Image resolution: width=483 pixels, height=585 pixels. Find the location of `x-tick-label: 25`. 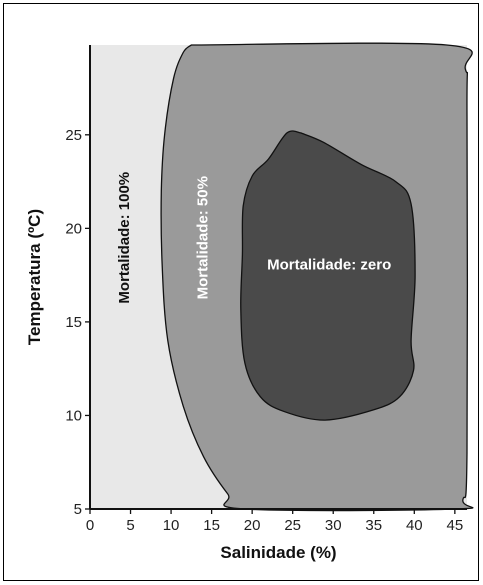

x-tick-label: 25 is located at coordinates (292, 525).